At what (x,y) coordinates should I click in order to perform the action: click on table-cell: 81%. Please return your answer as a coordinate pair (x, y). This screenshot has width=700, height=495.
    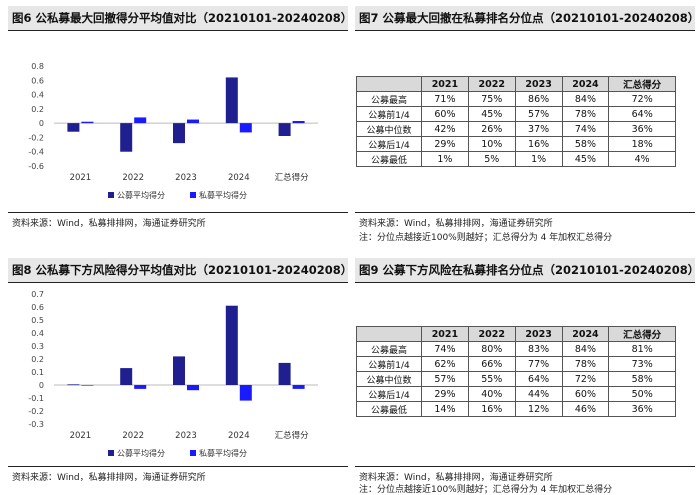
    Looking at the image, I should click on (642, 349).